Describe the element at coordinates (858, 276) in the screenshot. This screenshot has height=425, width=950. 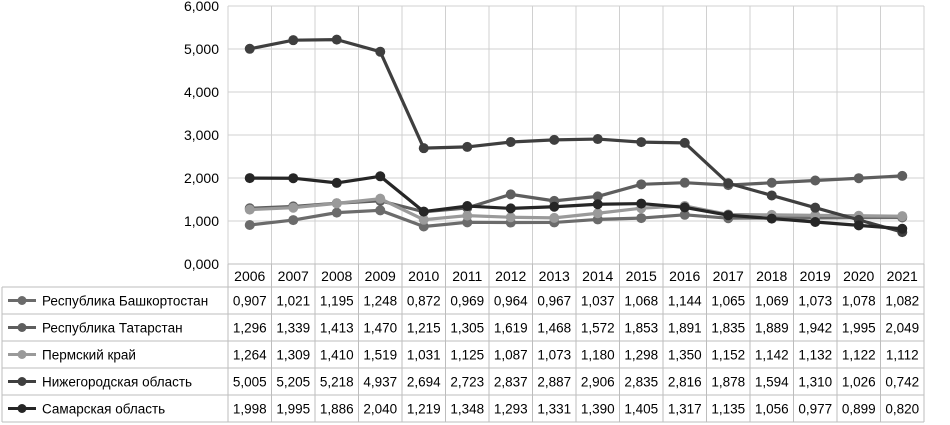
I see `x-category-label: 2020` at that location.